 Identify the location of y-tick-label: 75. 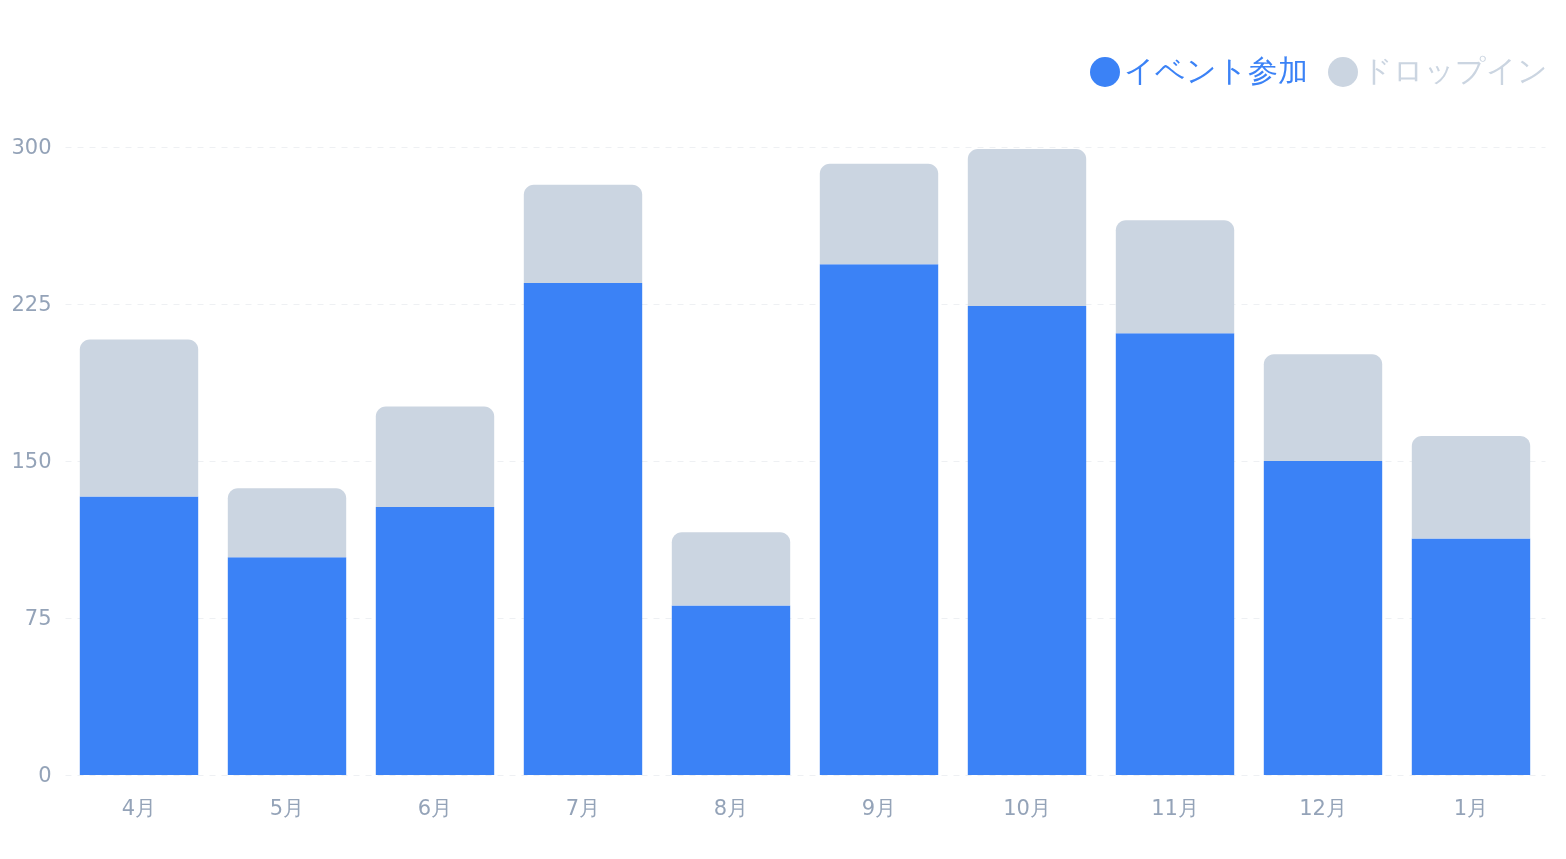
(38, 617).